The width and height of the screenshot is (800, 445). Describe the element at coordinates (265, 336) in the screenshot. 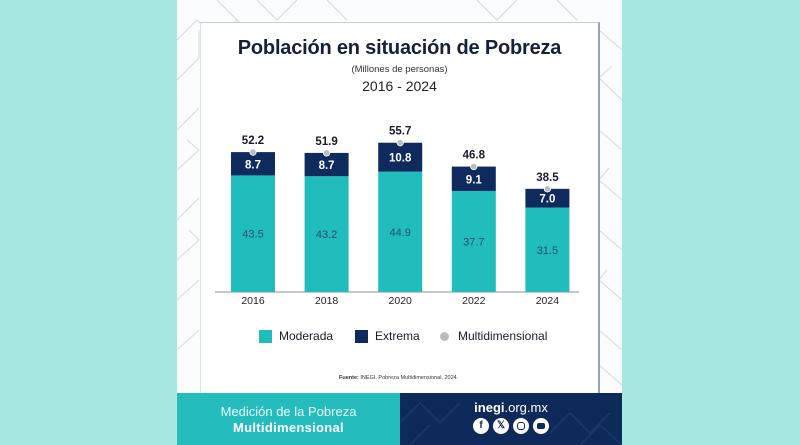

I see `legend-swatch-moderada` at that location.